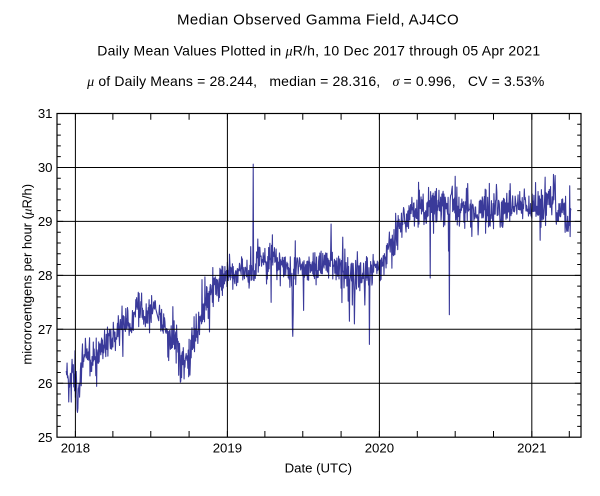 Image resolution: width=600 pixels, height=496 pixels. I want to click on svg-text: 2020, so click(379, 447).